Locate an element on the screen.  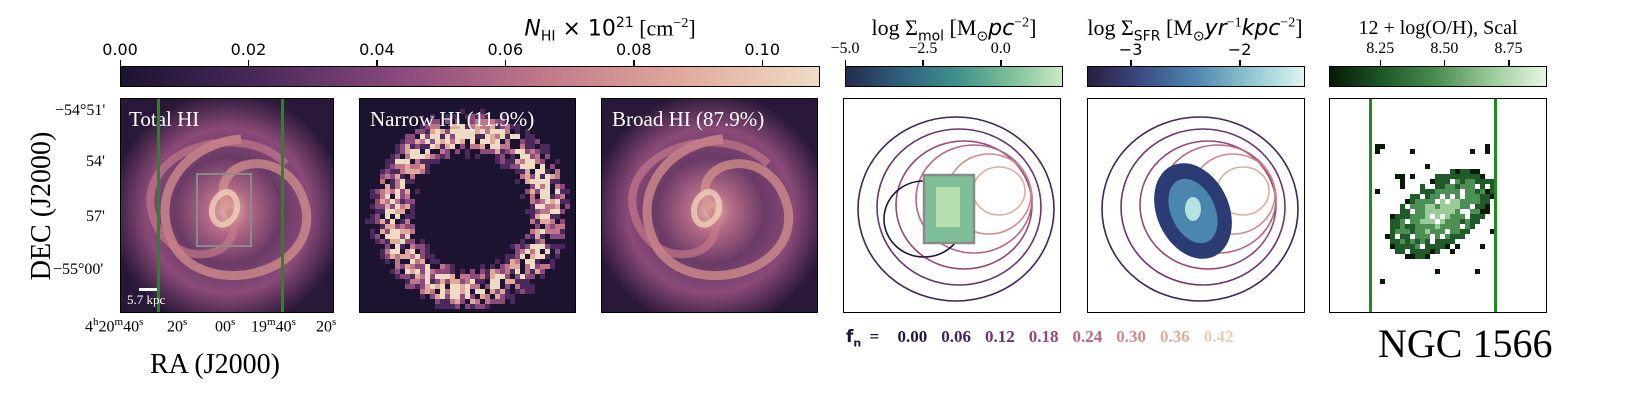
ra-tick-0-sup3: s is located at coordinates (141, 322).